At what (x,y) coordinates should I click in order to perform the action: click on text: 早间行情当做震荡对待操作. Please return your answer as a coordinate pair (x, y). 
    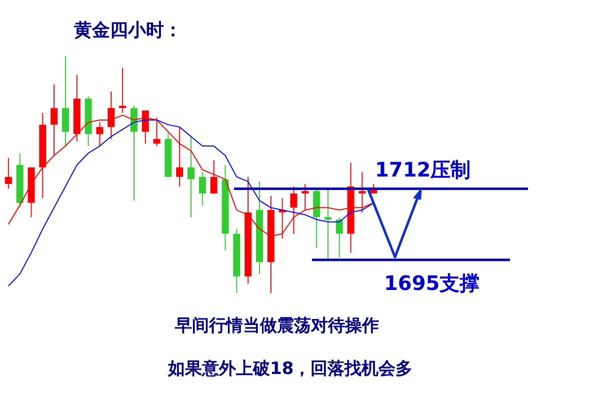
    Looking at the image, I should click on (277, 326).